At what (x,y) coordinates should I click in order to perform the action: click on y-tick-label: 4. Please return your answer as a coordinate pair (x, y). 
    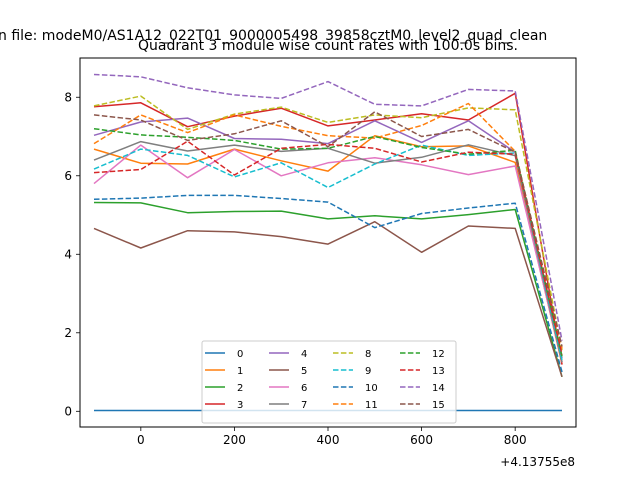
    Looking at the image, I should click on (68, 254).